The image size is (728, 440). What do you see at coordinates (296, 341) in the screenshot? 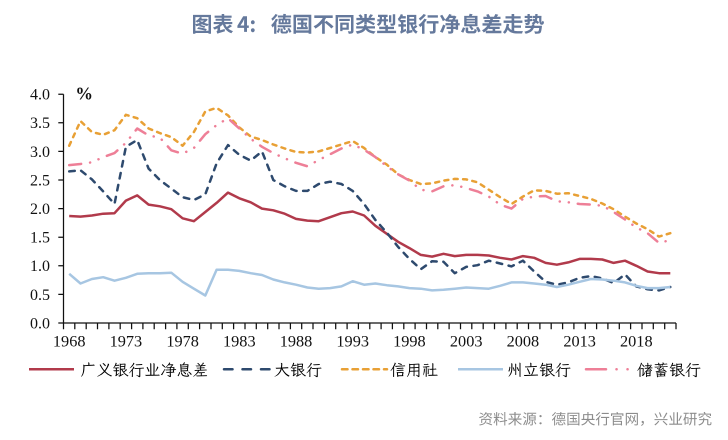
I see `svg-text: 1988` at bounding box center [296, 341].